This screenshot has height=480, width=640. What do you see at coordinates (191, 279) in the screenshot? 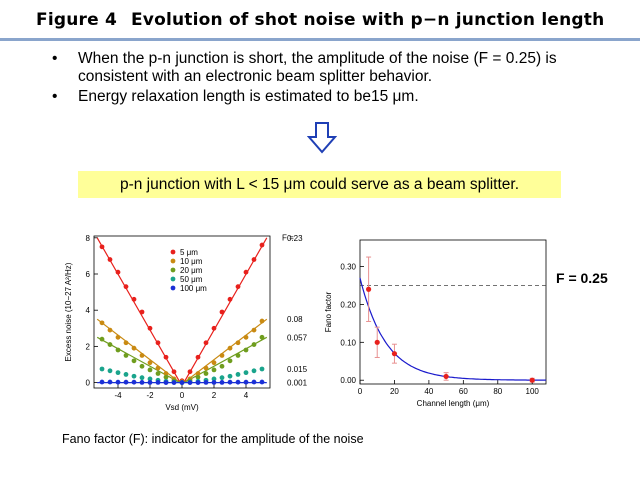
I see `legend-label: 50 μm` at bounding box center [191, 279].